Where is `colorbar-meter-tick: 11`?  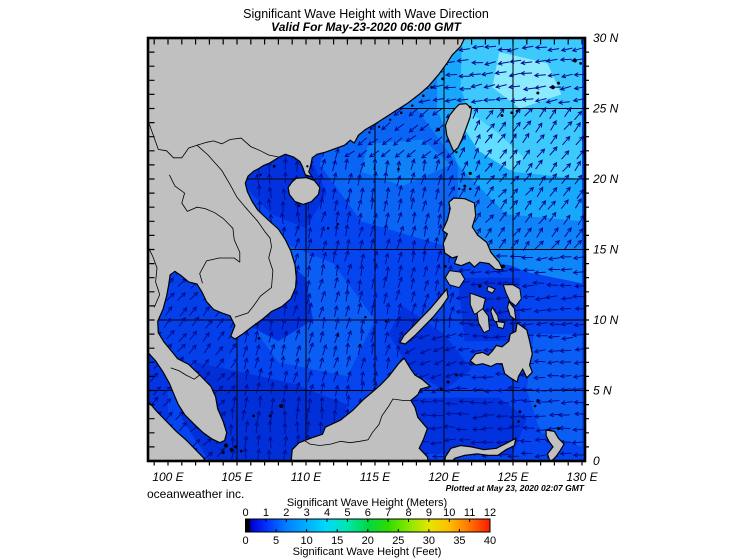 colorbar-meter-tick: 11 is located at coordinates (469, 513).